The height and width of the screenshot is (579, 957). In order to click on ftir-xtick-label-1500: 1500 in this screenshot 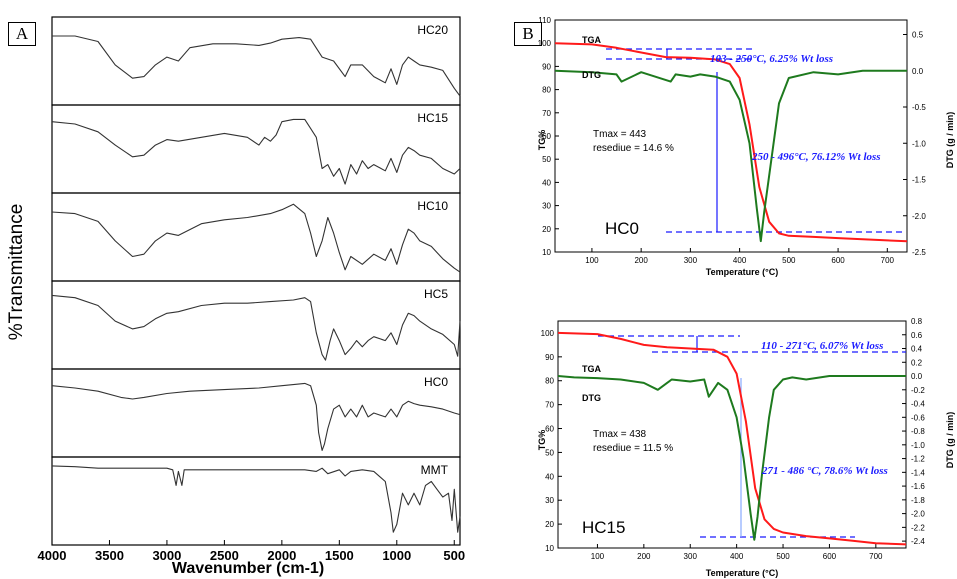, I will do `click(339, 555)`.